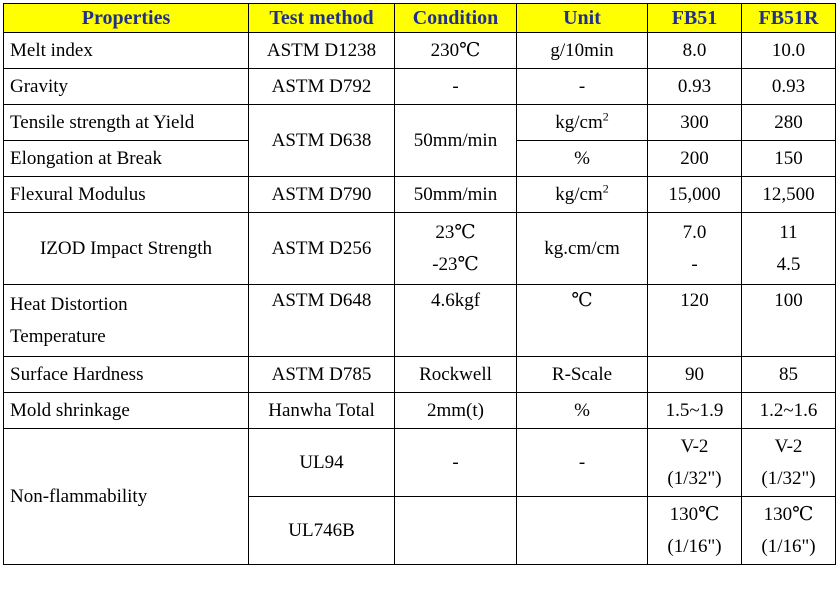 Image resolution: width=837 pixels, height=590 pixels. What do you see at coordinates (788, 514) in the screenshot?
I see `fb51r-line-1: 130℃` at bounding box center [788, 514].